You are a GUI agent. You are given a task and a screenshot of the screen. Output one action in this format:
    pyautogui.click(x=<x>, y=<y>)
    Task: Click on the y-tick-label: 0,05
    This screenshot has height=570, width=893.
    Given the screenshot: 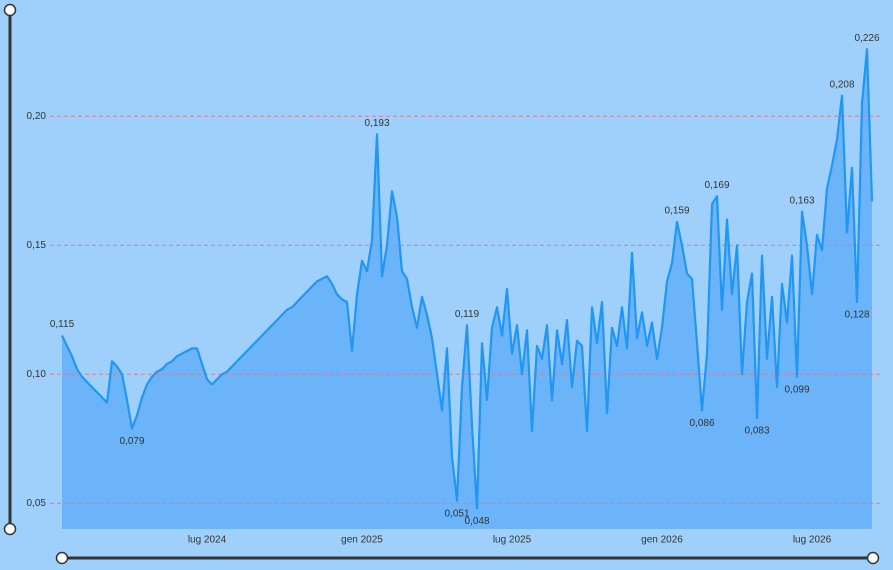 What is the action you would take?
    pyautogui.click(x=37, y=503)
    